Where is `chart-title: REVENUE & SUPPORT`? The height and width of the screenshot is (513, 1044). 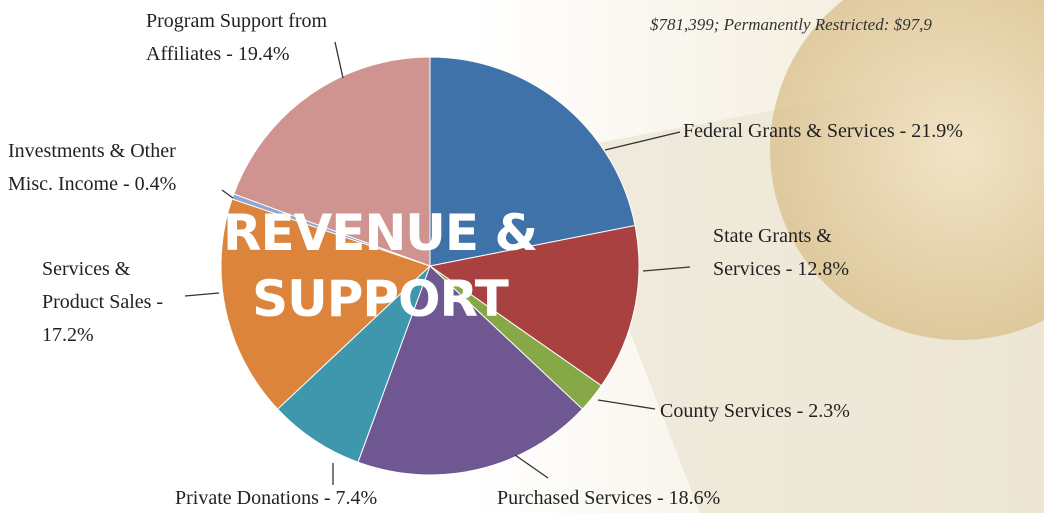 chart-title: REVENUE & SUPPORT is located at coordinates (380, 266).